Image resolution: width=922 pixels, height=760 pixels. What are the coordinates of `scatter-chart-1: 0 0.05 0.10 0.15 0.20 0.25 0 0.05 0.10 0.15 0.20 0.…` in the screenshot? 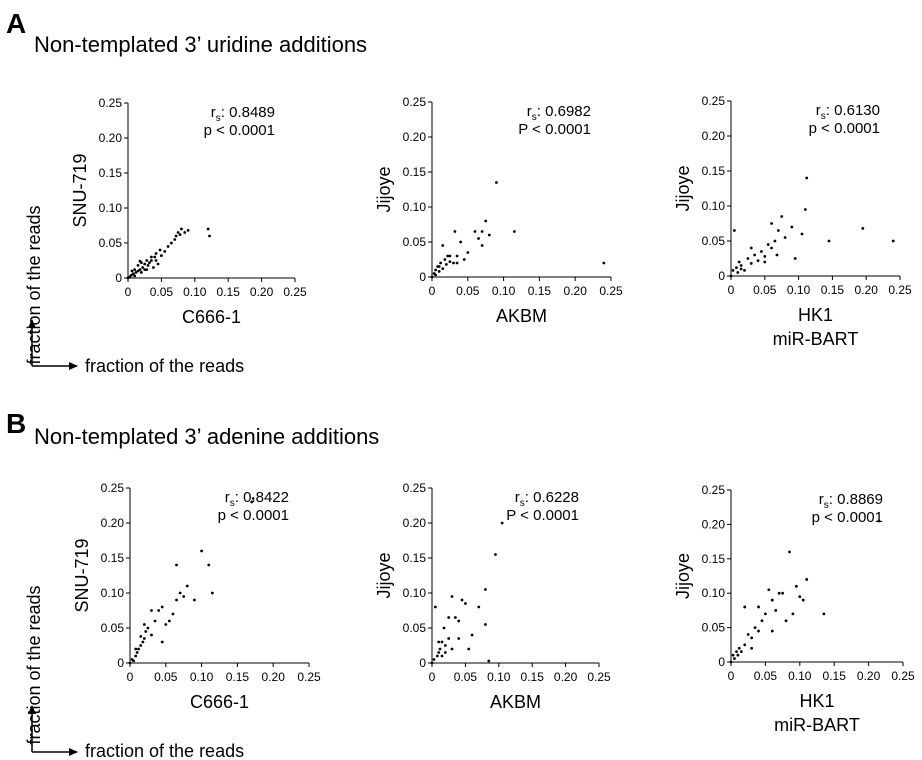 It's located at (188, 211).